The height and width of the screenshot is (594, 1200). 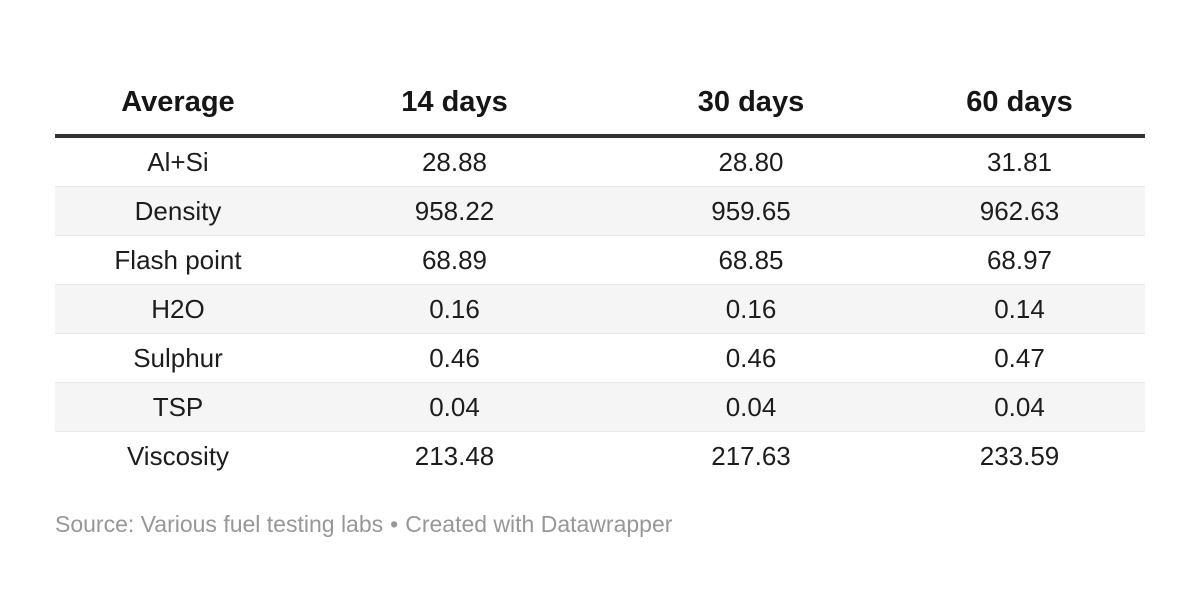 I want to click on cell-value: 28.80, so click(x=751, y=161).